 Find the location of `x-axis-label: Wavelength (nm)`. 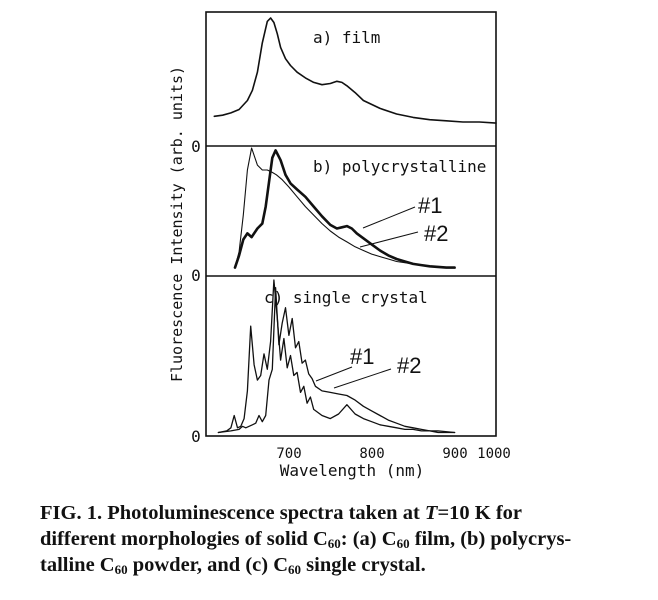

x-axis-label: Wavelength (nm) is located at coordinates (352, 470).